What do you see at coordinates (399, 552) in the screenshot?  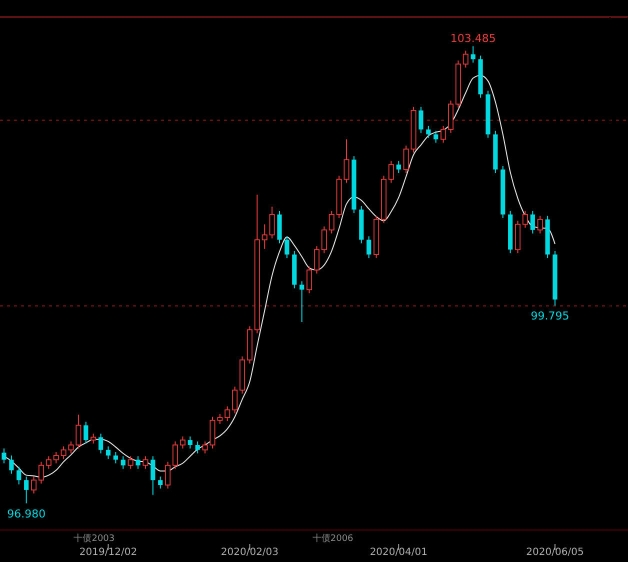 I see `x-tick-label: 2020/04/01` at bounding box center [399, 552].